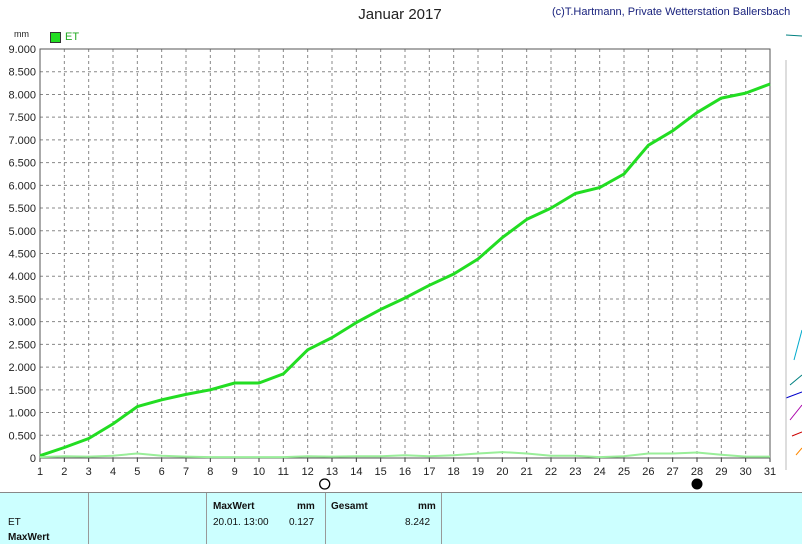 Image resolution: width=802 pixels, height=544 pixels. What do you see at coordinates (33, 459) in the screenshot?
I see `y-tick-label: 0` at bounding box center [33, 459].